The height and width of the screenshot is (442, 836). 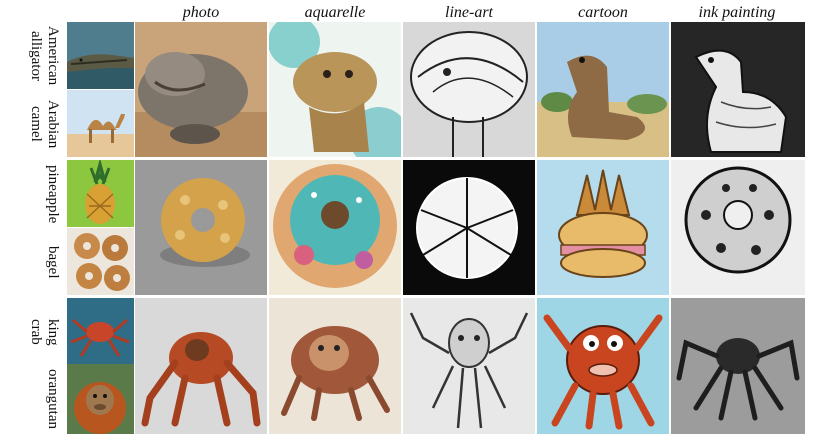 I want to click on concept-label-orangutan: orangutan, so click(x=53, y=399).